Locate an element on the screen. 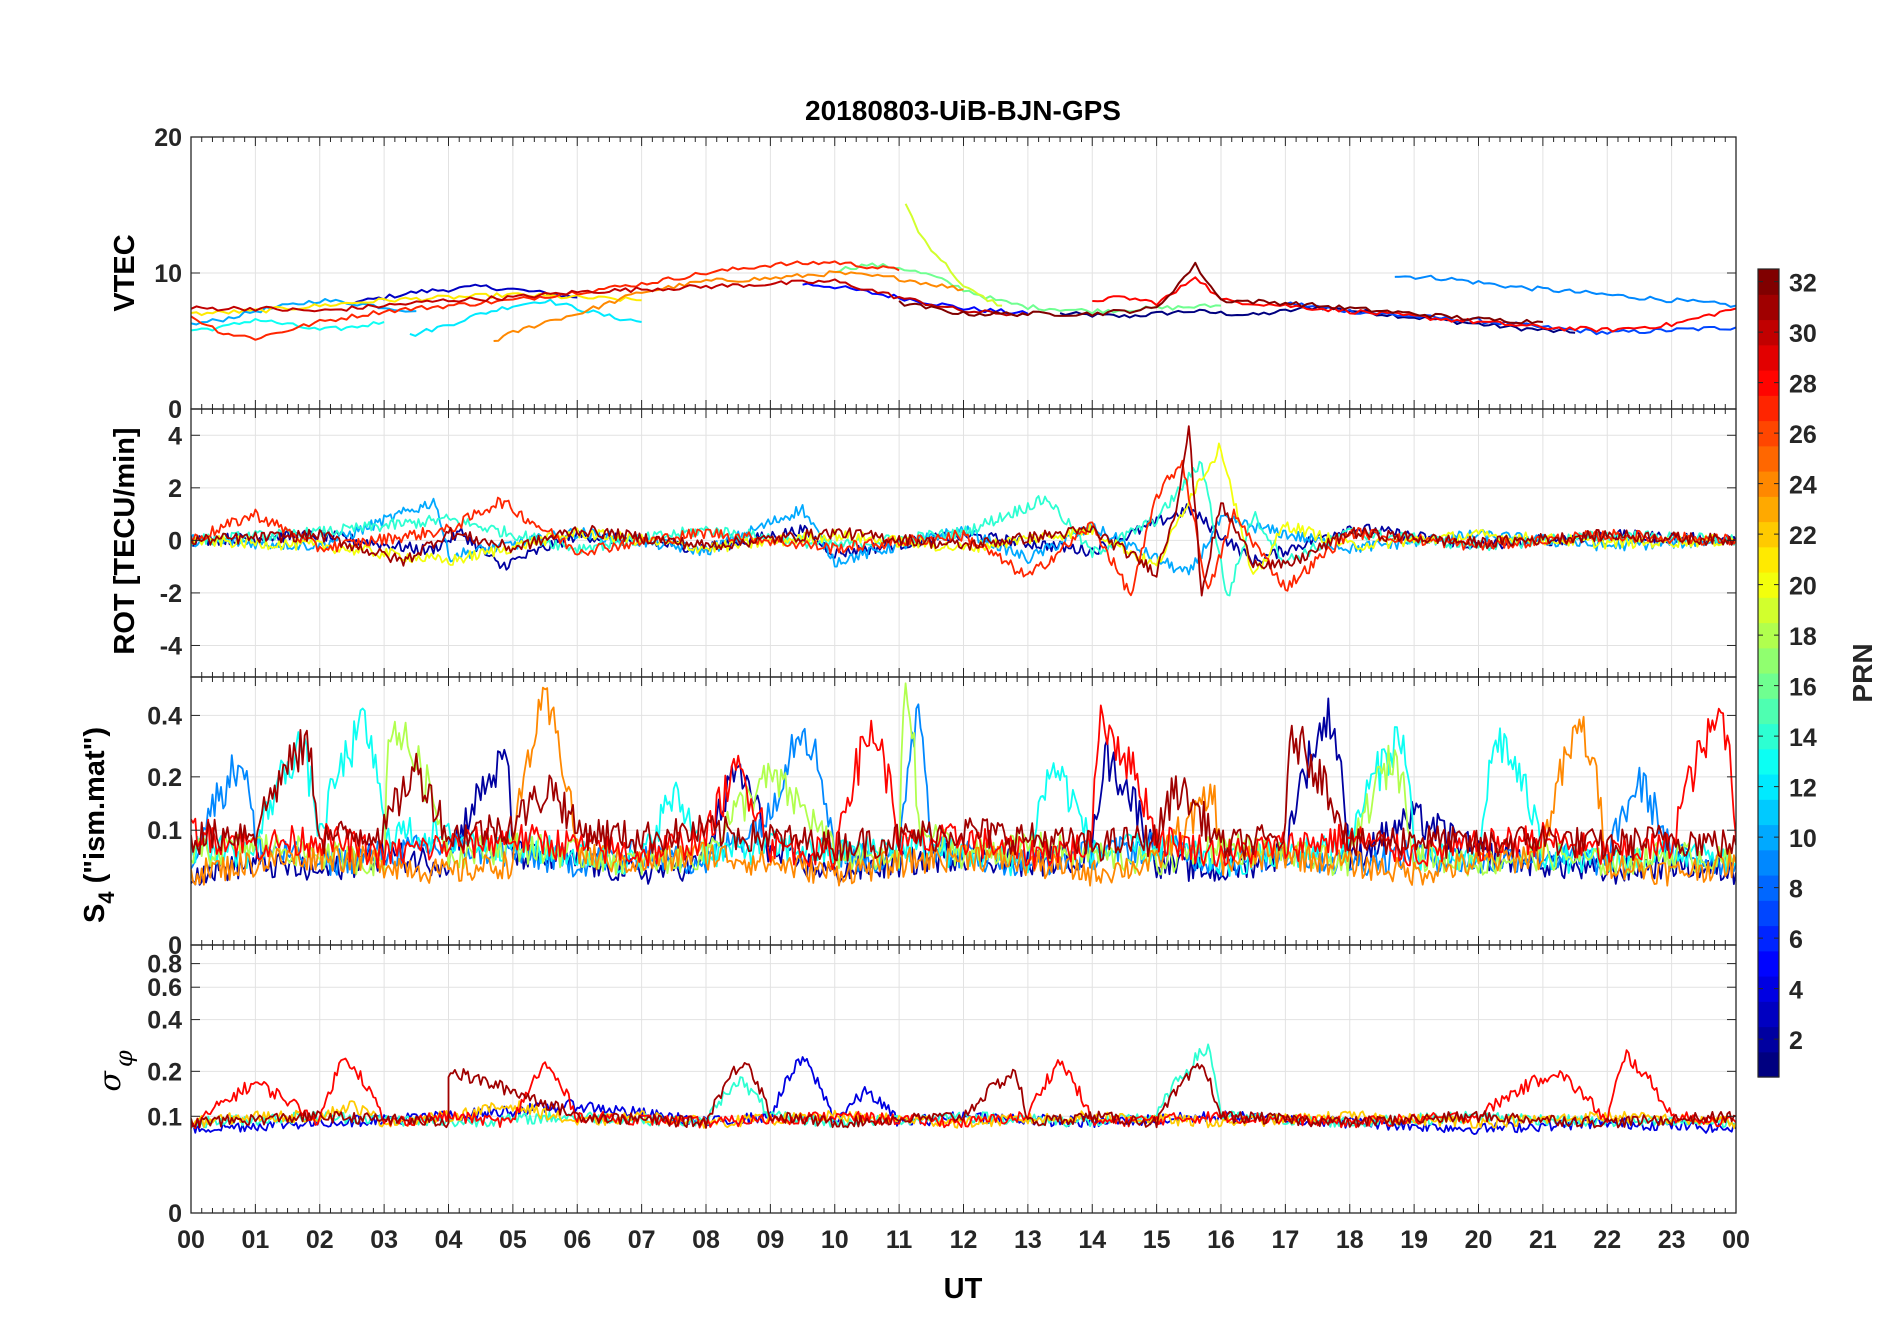 The width and height of the screenshot is (1902, 1330). sigma-y-axis-title: σφ is located at coordinates (115, 1070).